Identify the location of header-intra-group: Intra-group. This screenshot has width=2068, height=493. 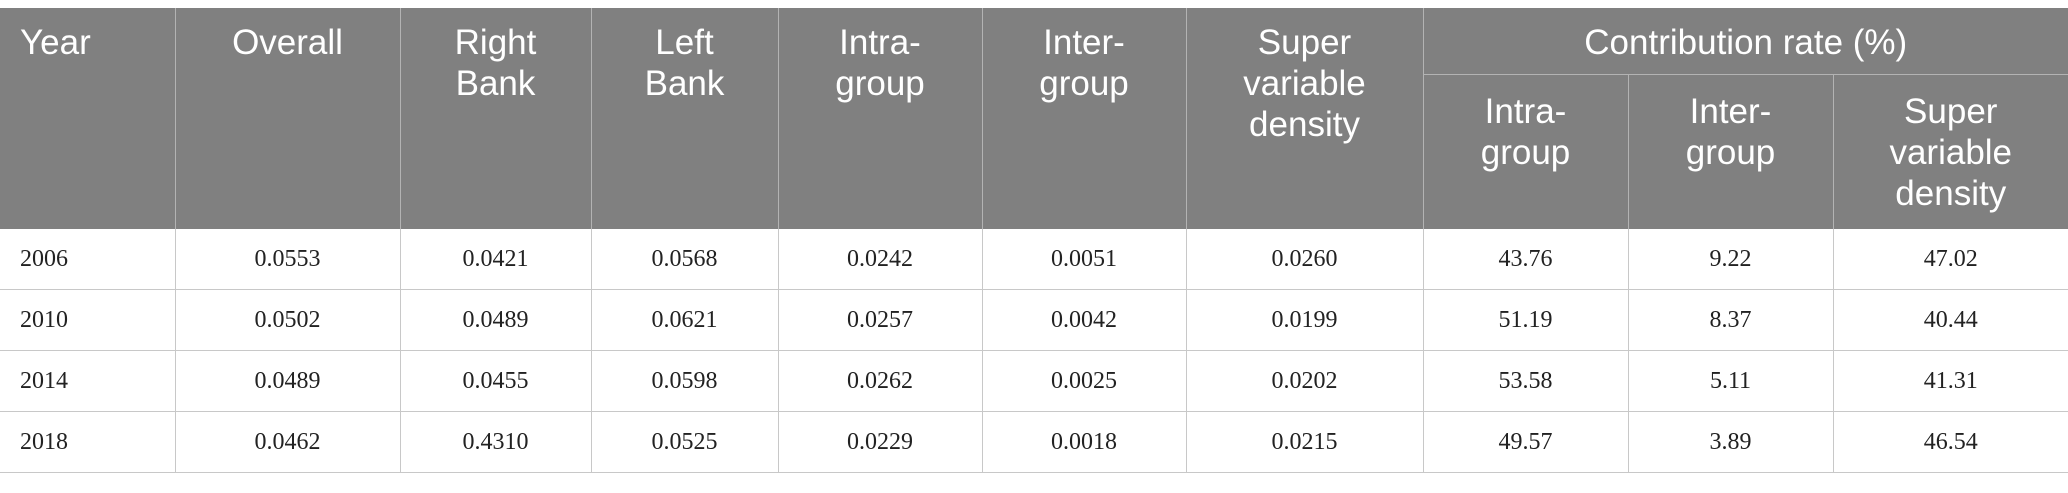
(880, 118).